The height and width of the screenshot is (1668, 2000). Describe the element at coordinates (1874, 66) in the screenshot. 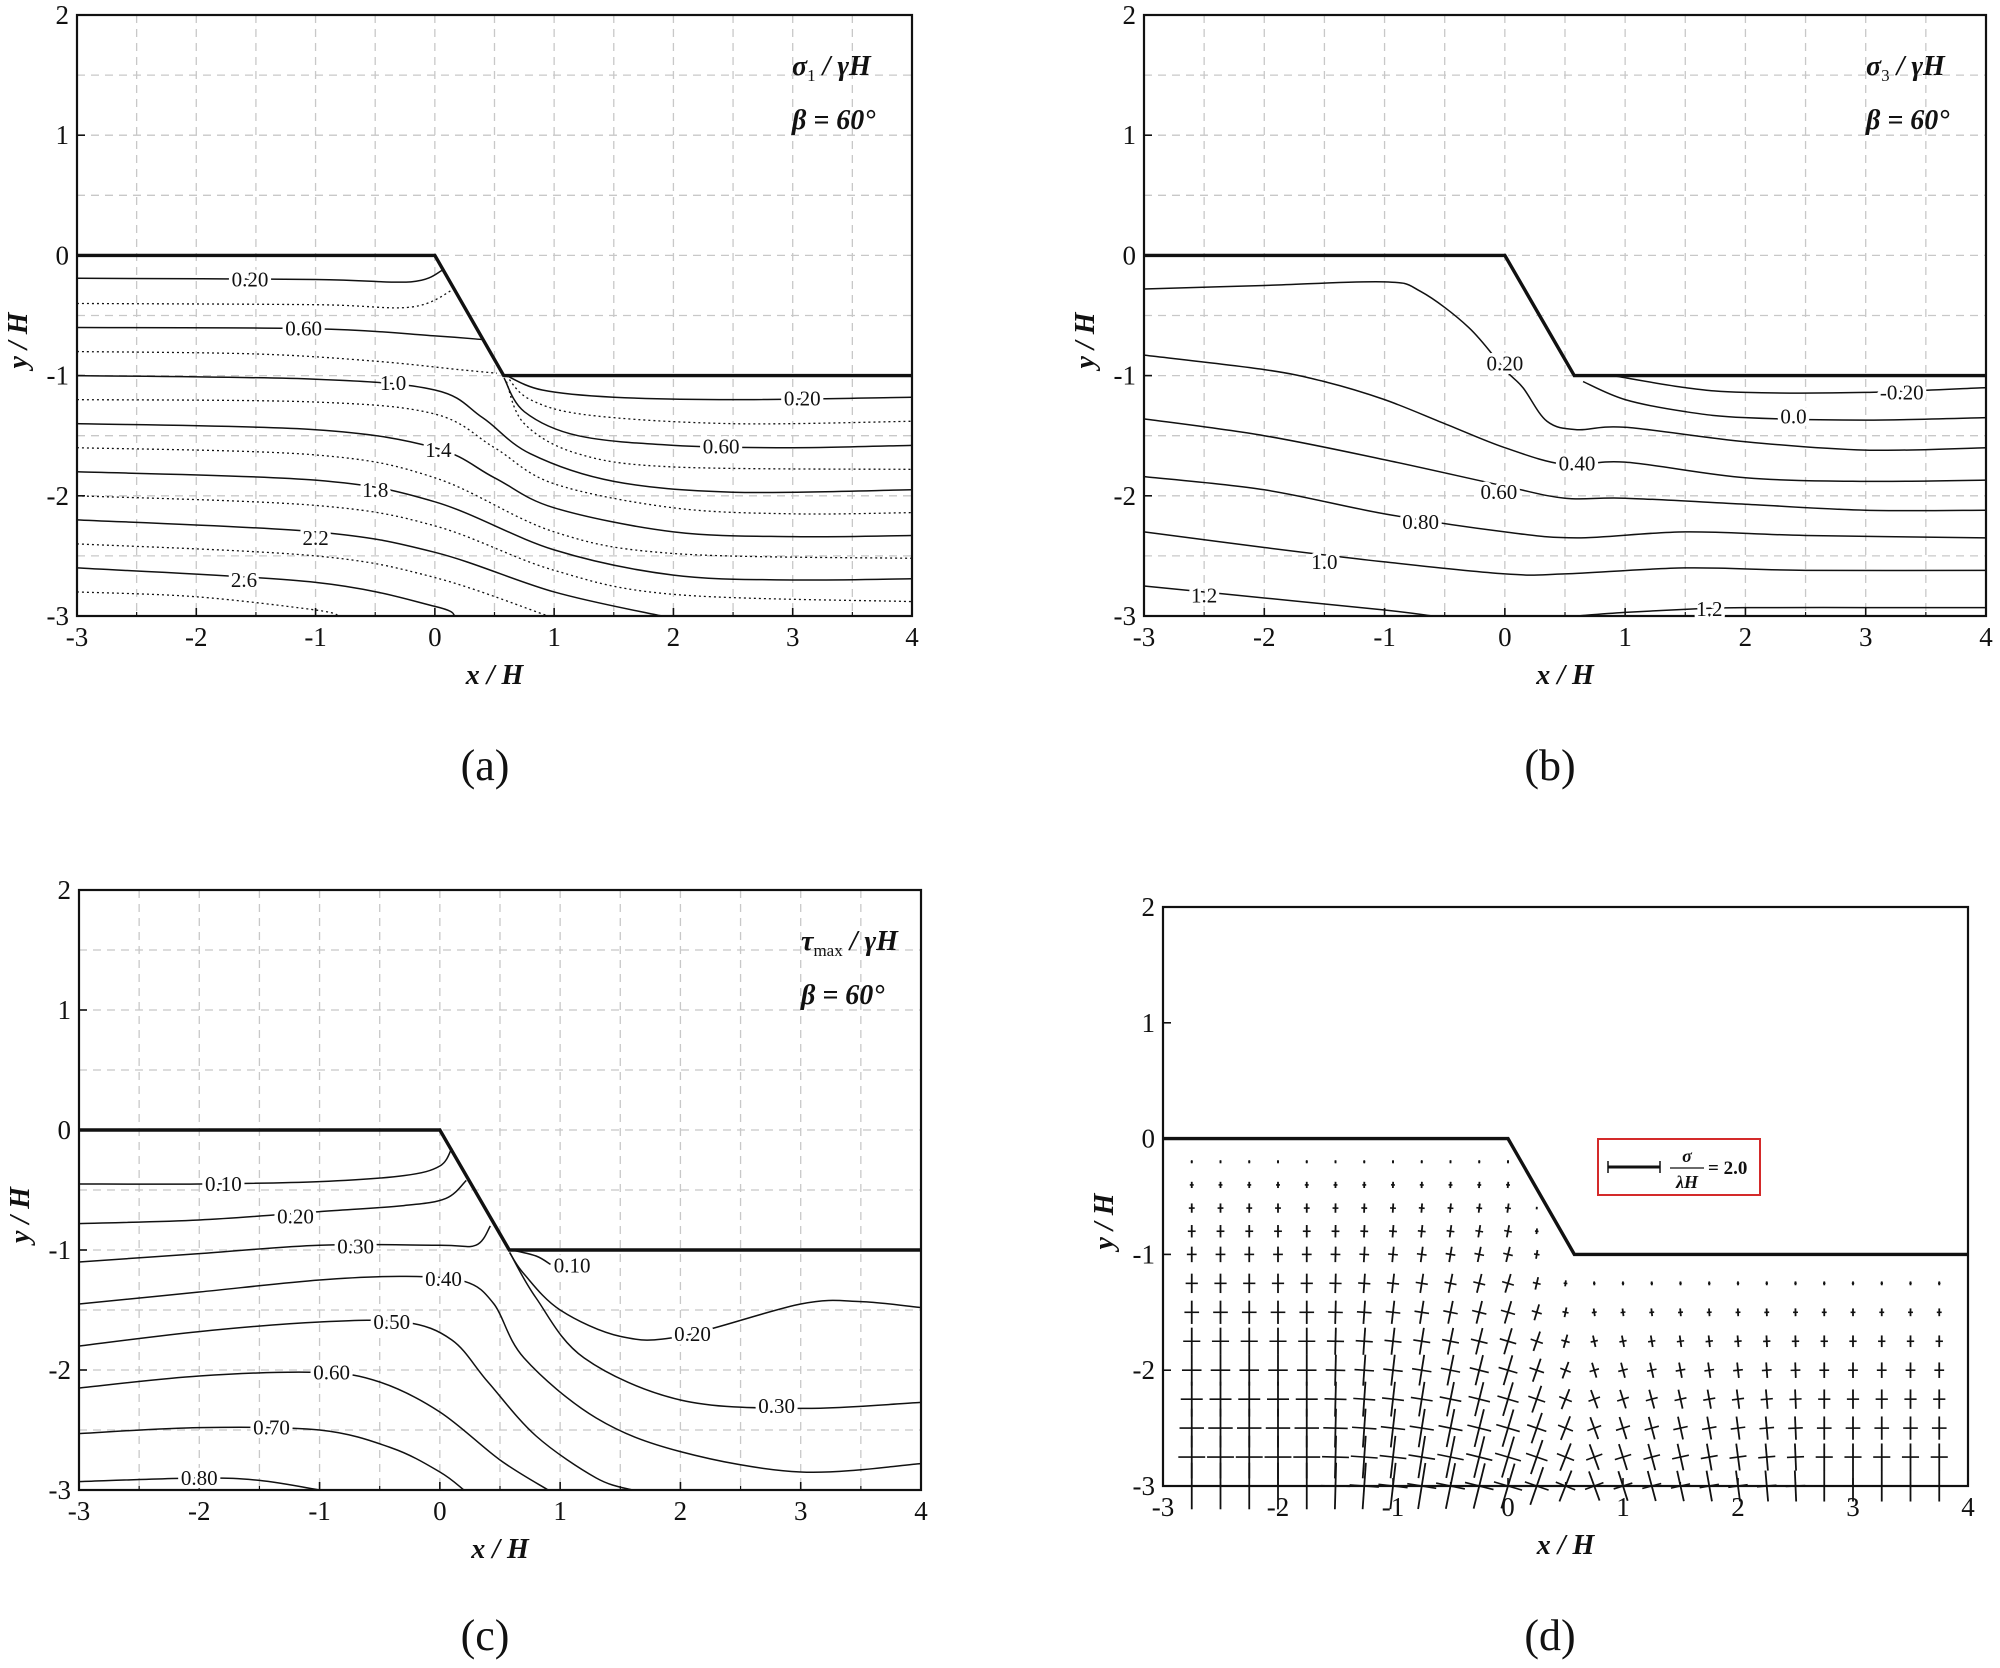

I see `stress-symbol: σ` at that location.